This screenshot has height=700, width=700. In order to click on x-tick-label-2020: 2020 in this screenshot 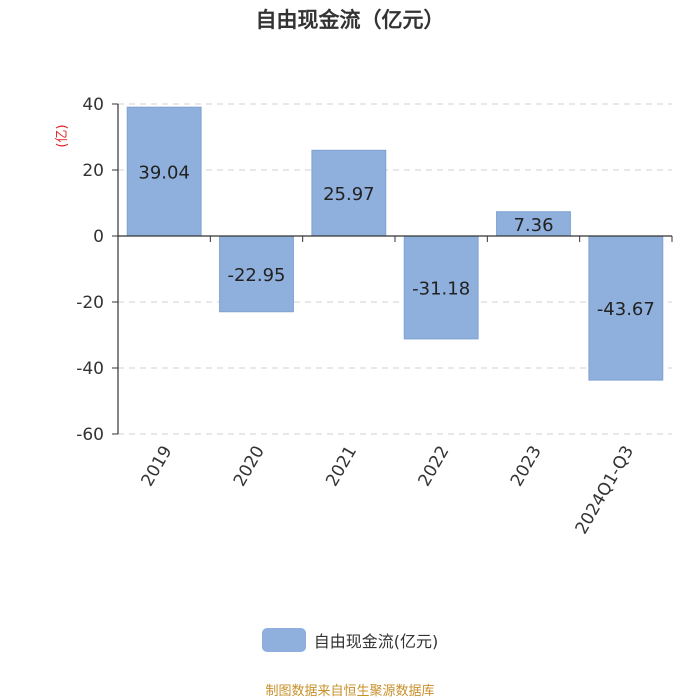, I will do `click(249, 466)`.